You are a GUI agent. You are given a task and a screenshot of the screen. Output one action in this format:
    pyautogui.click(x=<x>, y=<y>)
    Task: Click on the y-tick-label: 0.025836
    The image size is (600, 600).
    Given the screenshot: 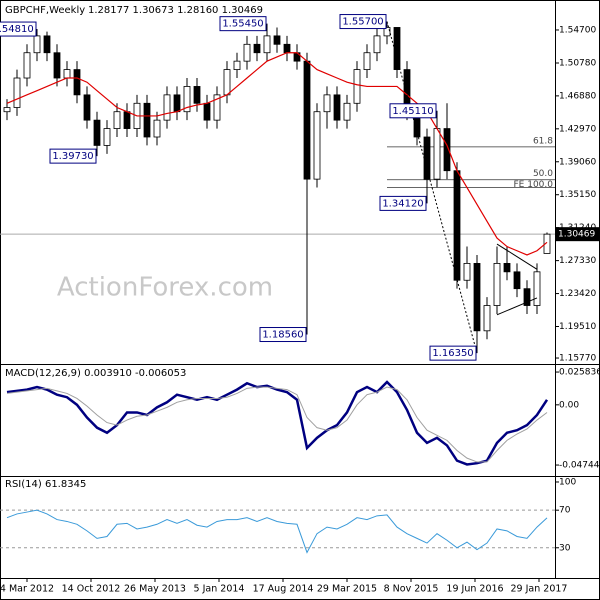 What is the action you would take?
    pyautogui.click(x=579, y=373)
    